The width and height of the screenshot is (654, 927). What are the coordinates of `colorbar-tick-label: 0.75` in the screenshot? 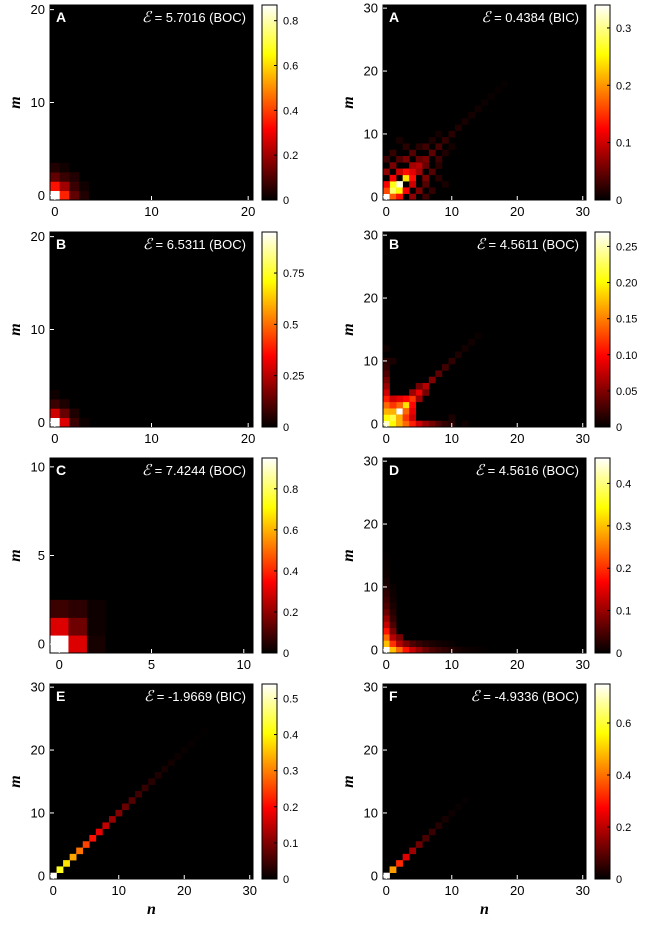 It's located at (293, 274).